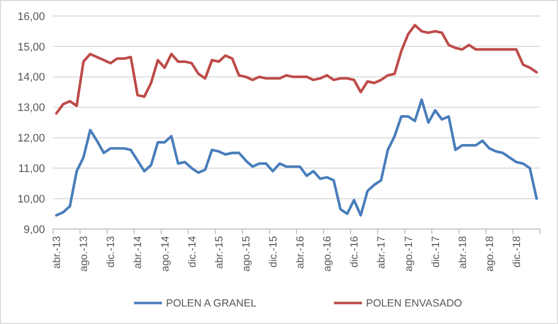 Image resolution: width=558 pixels, height=324 pixels. I want to click on y-tick-label: 13,00, so click(31, 108).